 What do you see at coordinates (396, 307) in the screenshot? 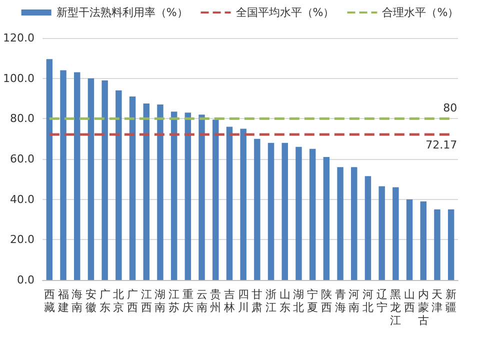
I see `x-tick-label: 黑龙江` at bounding box center [396, 307].